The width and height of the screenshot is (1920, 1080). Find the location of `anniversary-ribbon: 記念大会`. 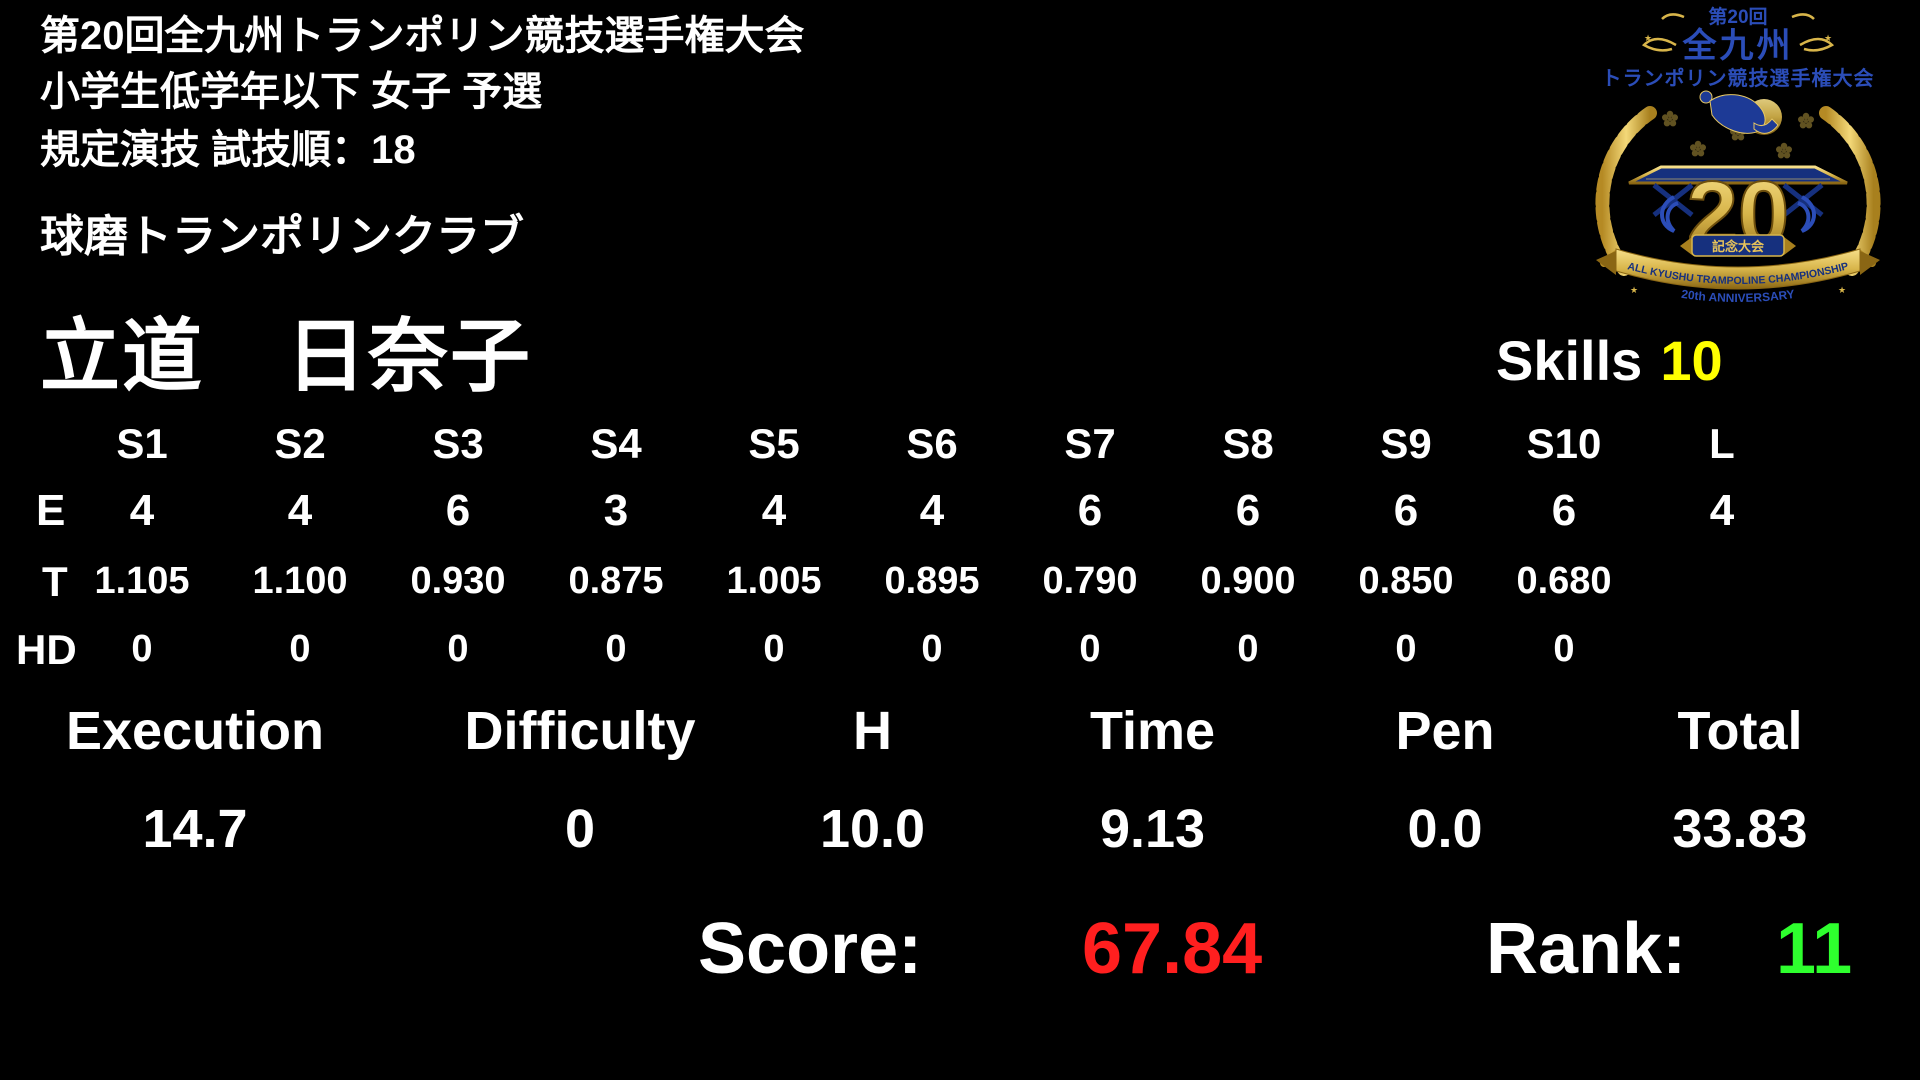

anniversary-ribbon: 記念大会 is located at coordinates (1738, 245).